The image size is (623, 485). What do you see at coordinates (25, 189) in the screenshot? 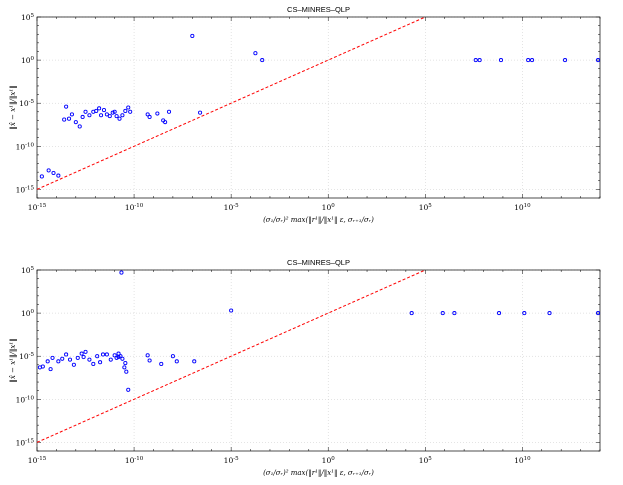
I see `y-tick-label: 10-15` at bounding box center [25, 189].